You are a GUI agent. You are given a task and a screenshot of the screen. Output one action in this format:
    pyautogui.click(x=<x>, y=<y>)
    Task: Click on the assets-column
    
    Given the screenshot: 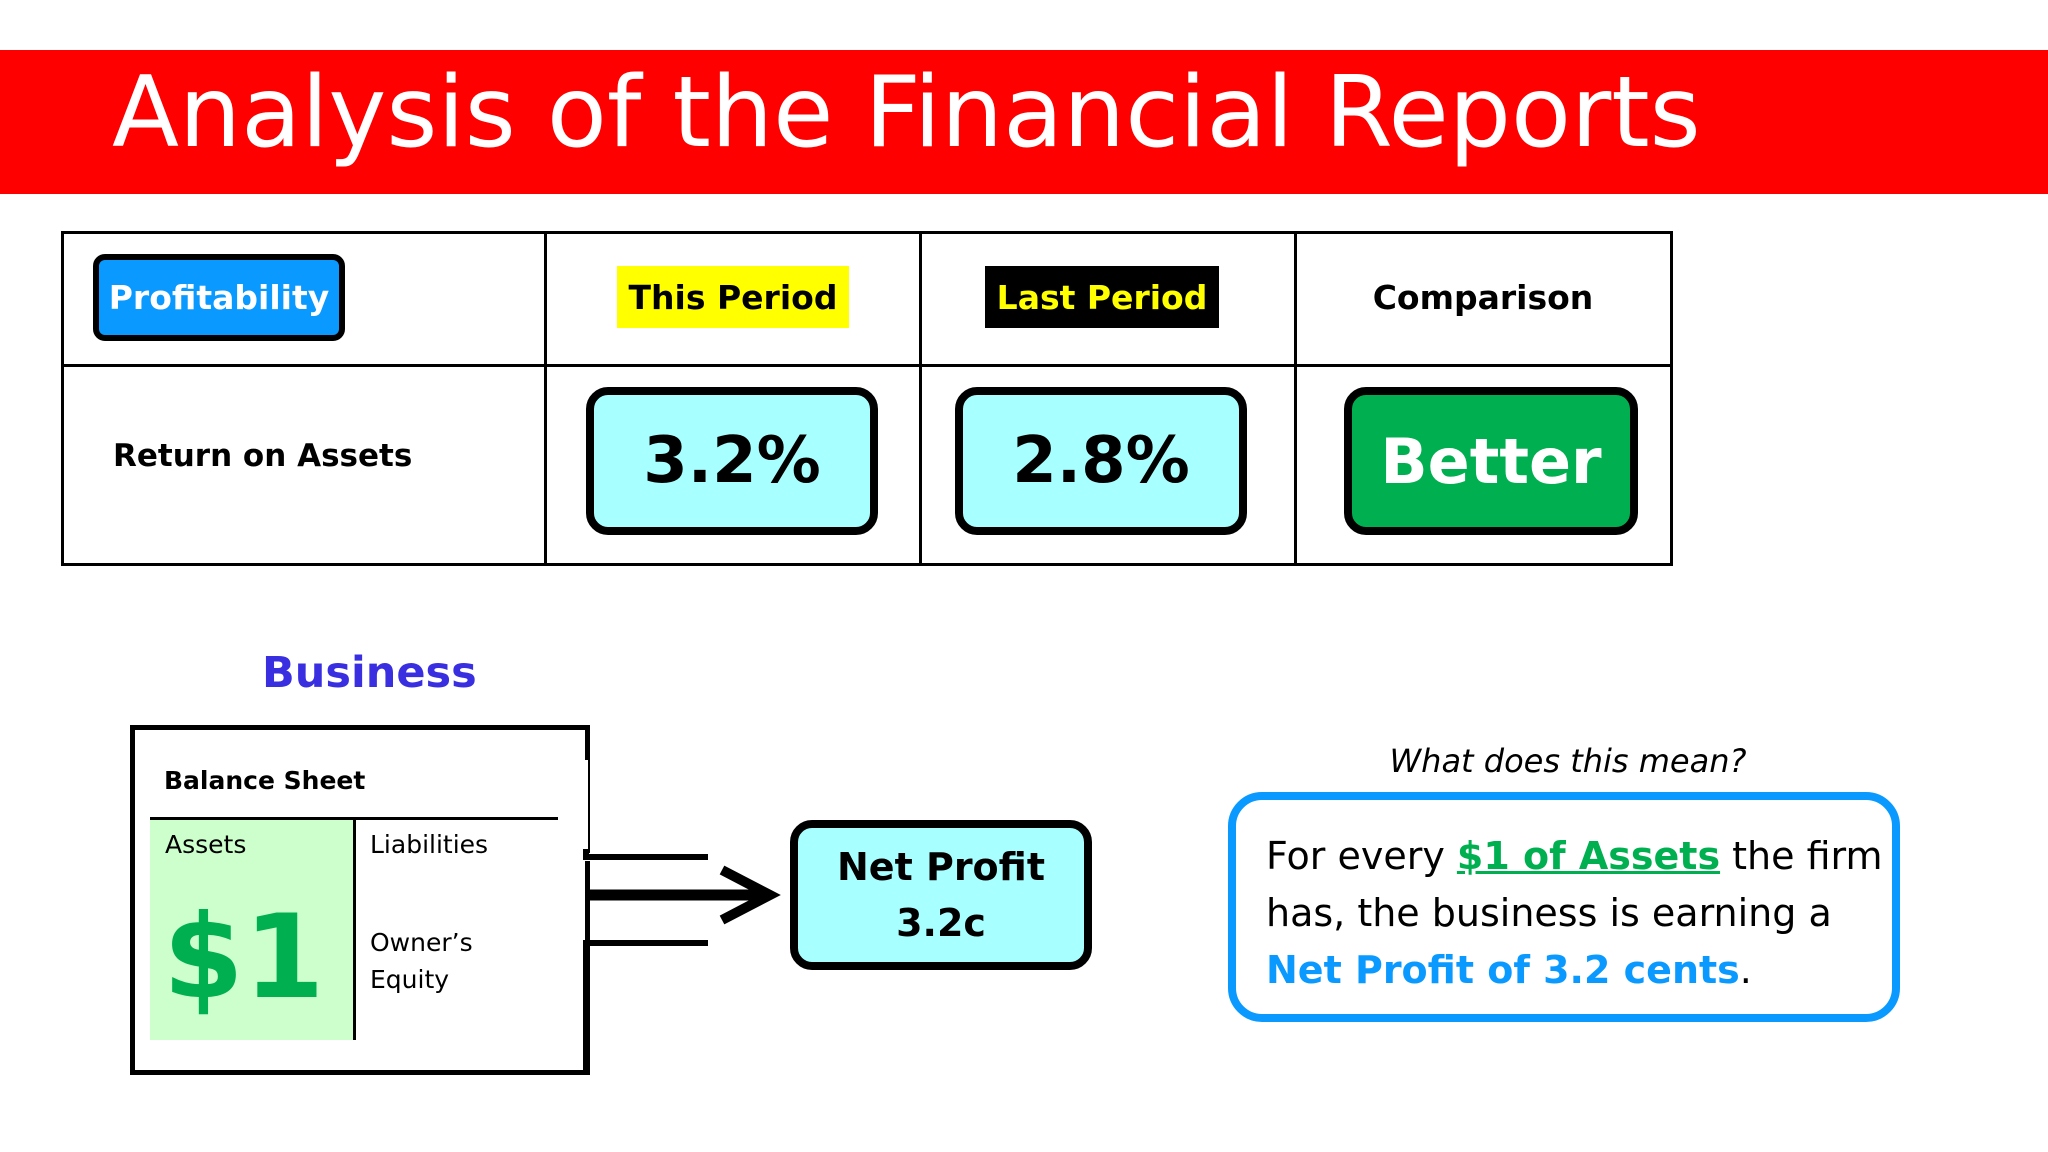 What is the action you would take?
    pyautogui.click(x=251, y=930)
    